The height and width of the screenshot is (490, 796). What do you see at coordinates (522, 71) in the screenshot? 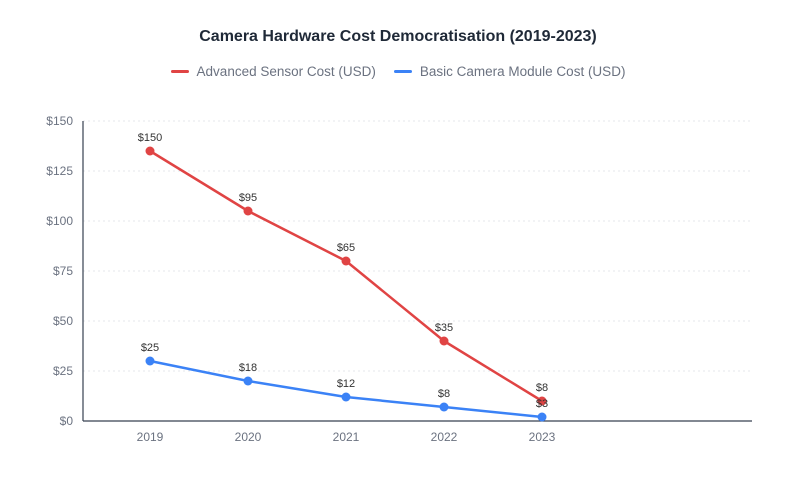
I see `legend-label-basic: Basic Camera Module Cost (USD)` at bounding box center [522, 71].